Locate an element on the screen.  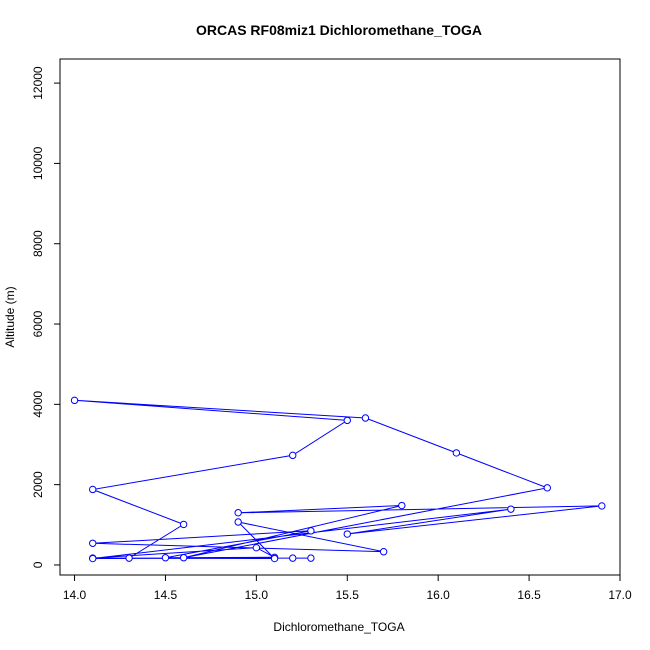
x-tick-label: 15.5 is located at coordinates (348, 595).